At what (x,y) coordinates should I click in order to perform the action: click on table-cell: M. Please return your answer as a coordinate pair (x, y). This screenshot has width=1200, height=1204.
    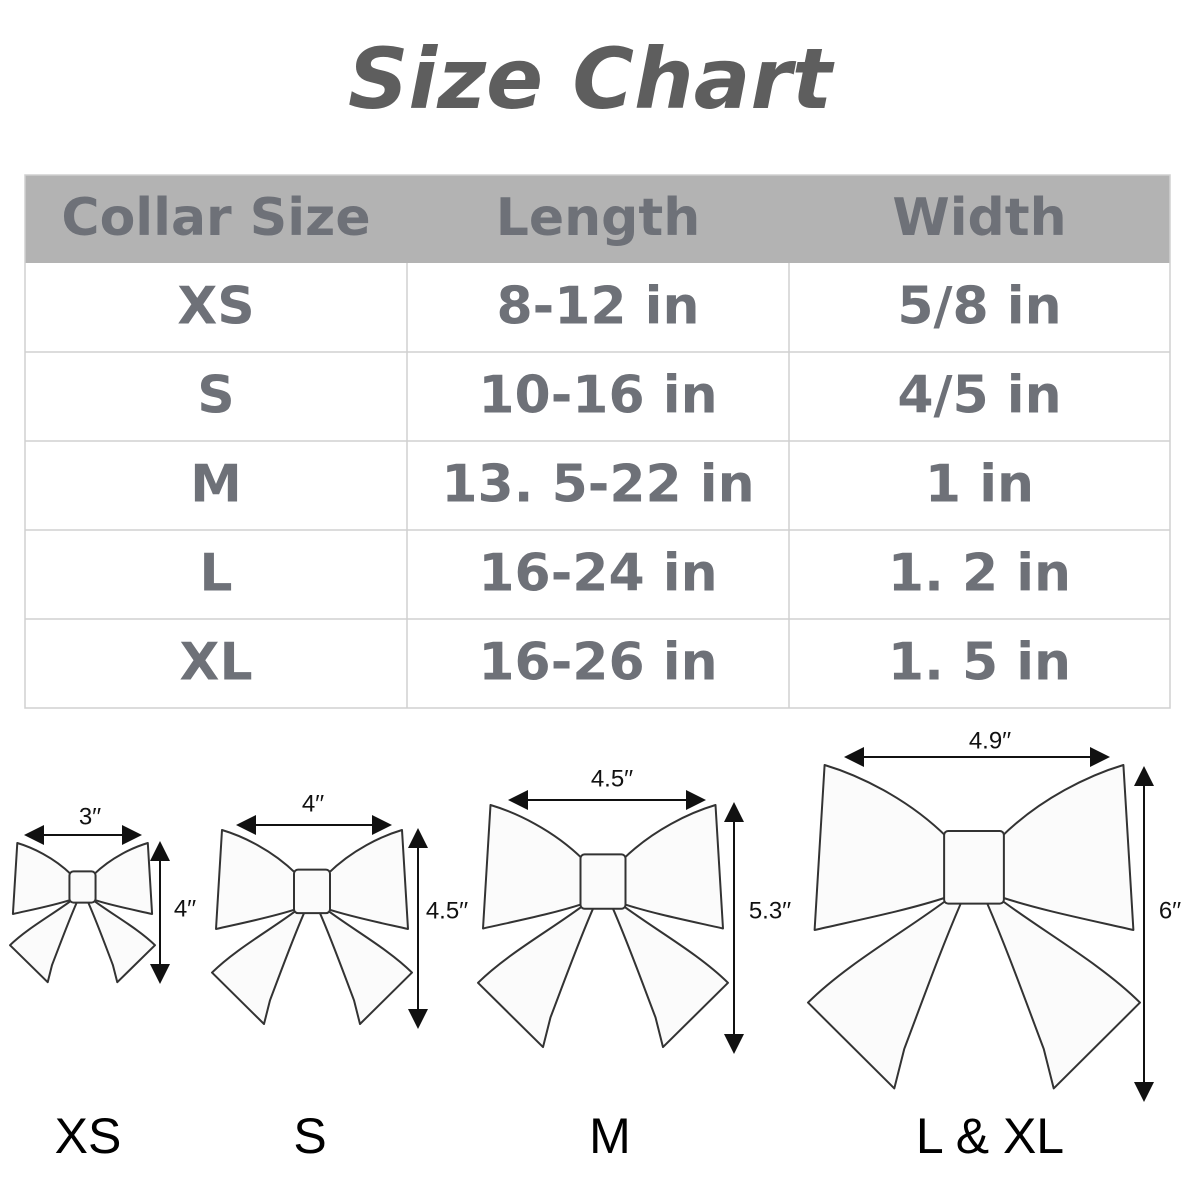
    Looking at the image, I should click on (216, 485).